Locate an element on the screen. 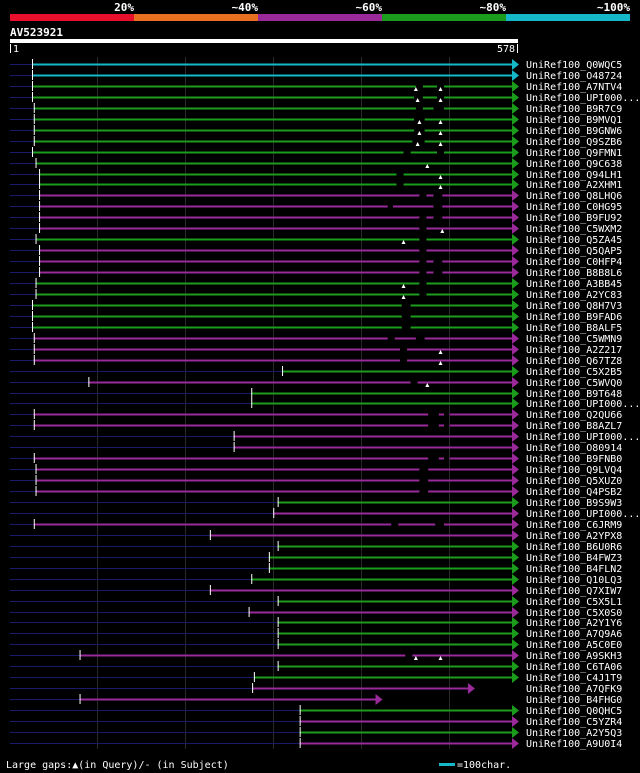 Image resolution: width=640 pixels, height=773 pixels. query-end-label: 578 is located at coordinates (506, 49).